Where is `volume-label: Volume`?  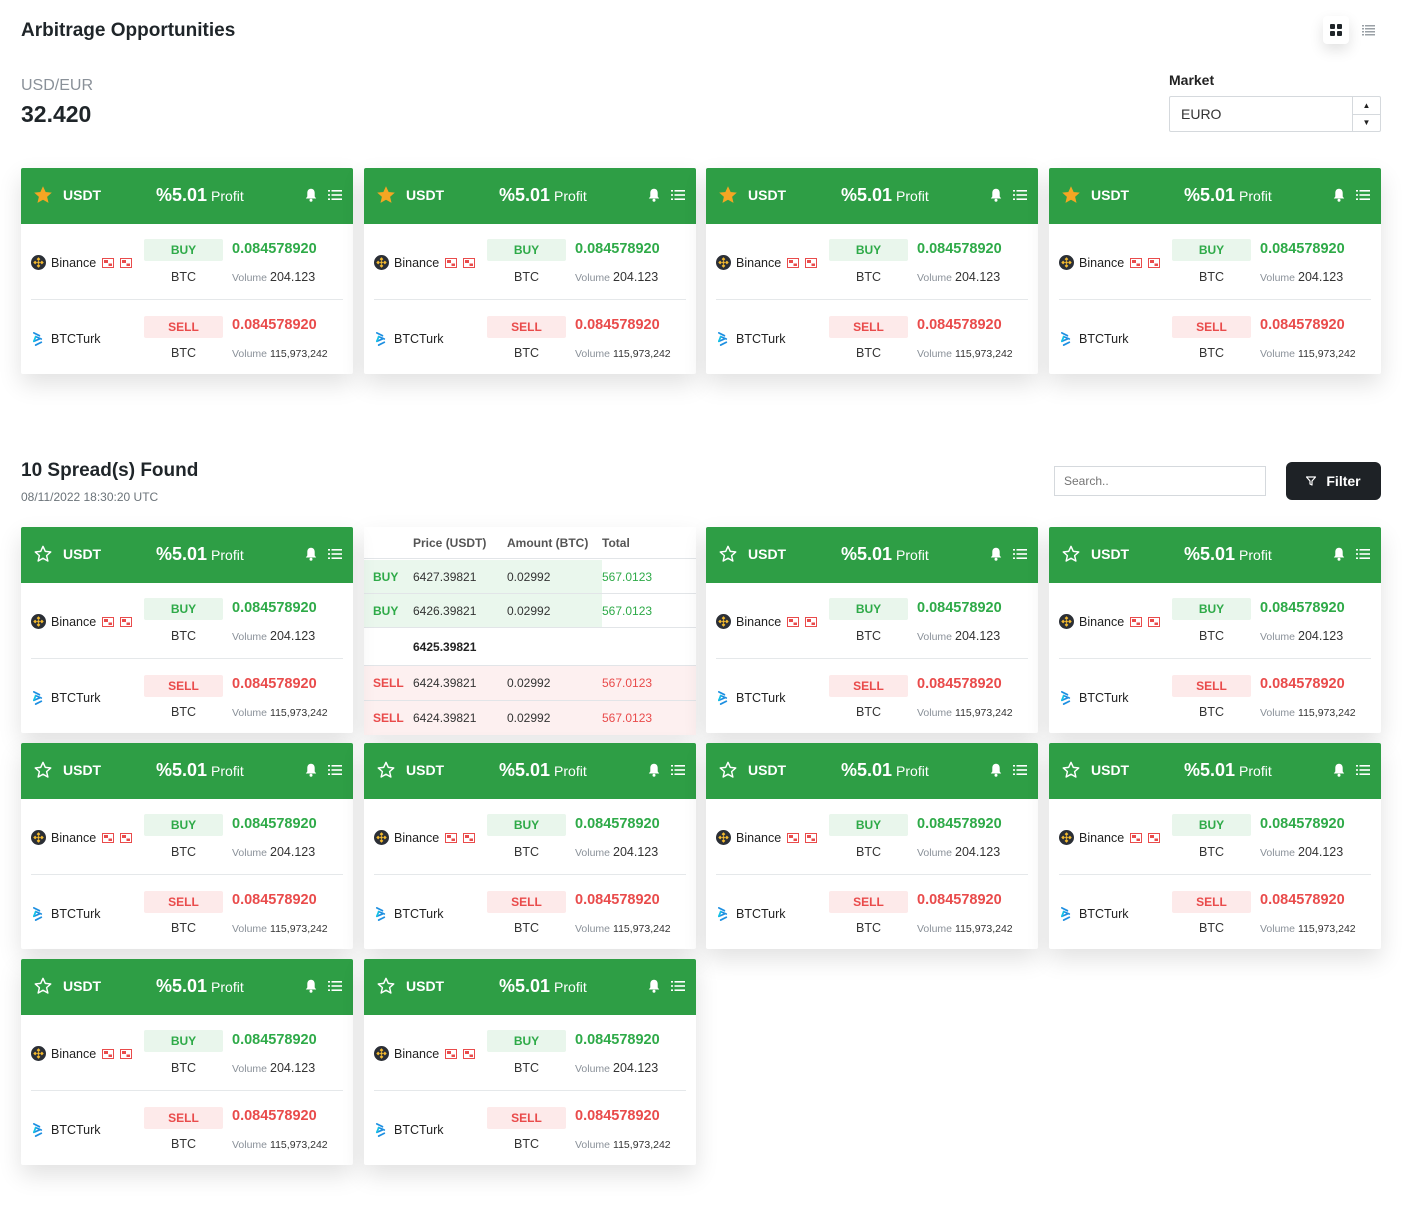 volume-label: Volume is located at coordinates (593, 278).